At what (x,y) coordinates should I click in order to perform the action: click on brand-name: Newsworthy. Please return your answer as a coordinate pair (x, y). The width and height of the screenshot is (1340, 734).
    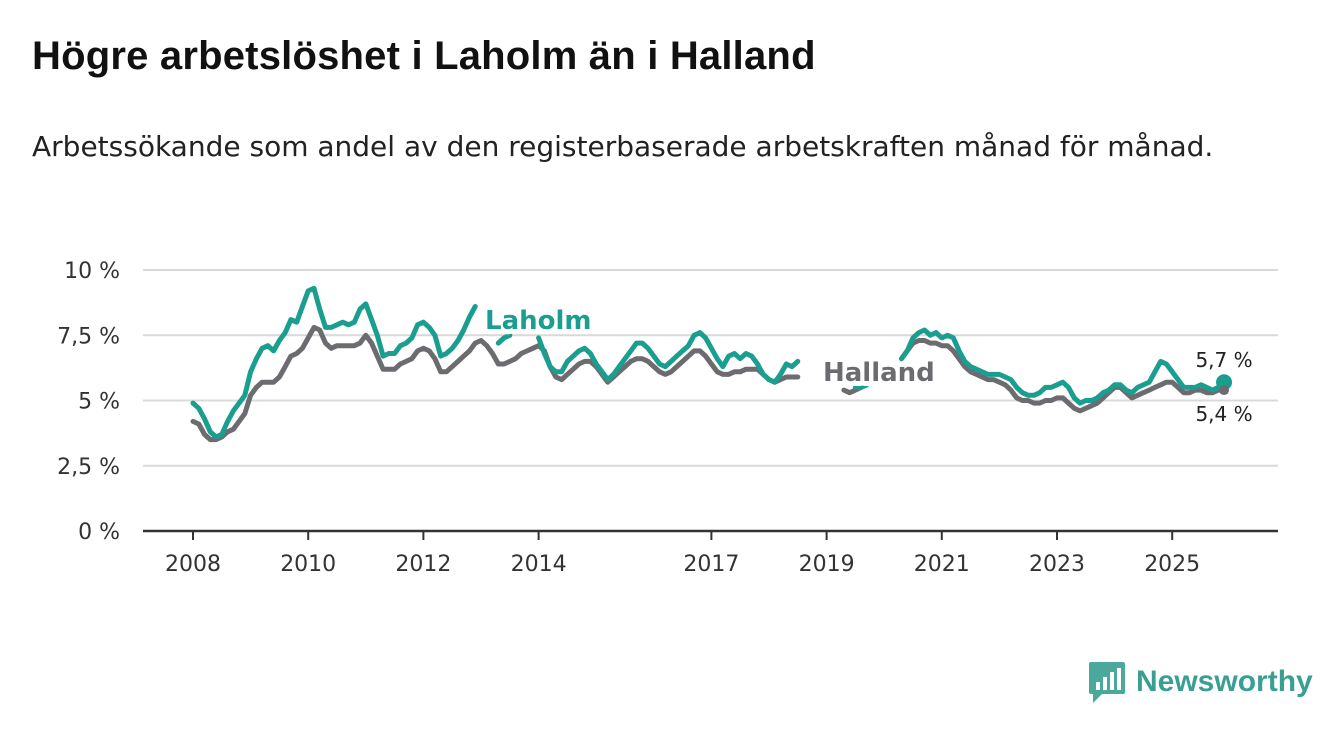
    Looking at the image, I should click on (1224, 681).